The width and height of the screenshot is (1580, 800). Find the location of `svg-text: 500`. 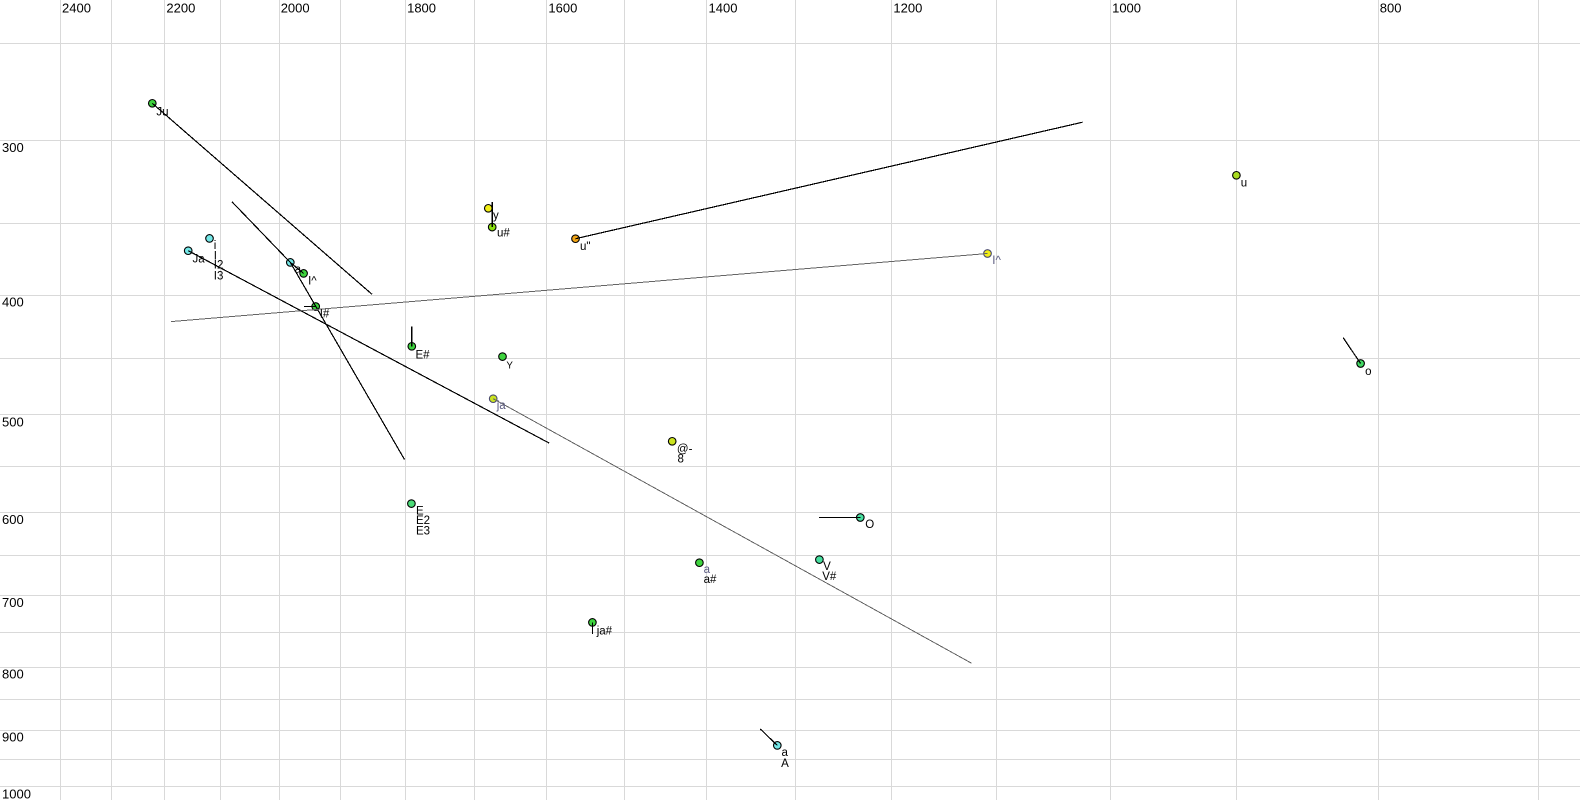

svg-text: 500 is located at coordinates (13, 421).